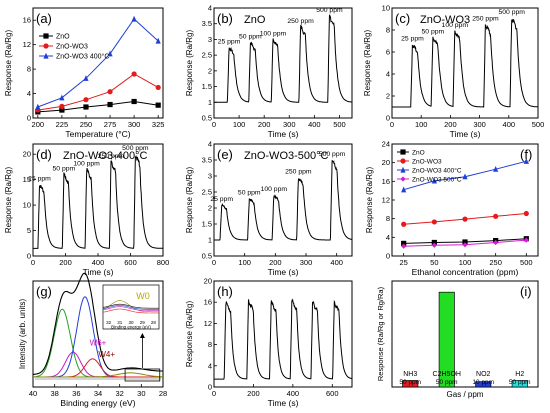 Image resolution: width=550 pixels, height=413 pixels. Describe the element at coordinates (386, 200) in the screenshot. I see `y-tick-label: 12` at that location.